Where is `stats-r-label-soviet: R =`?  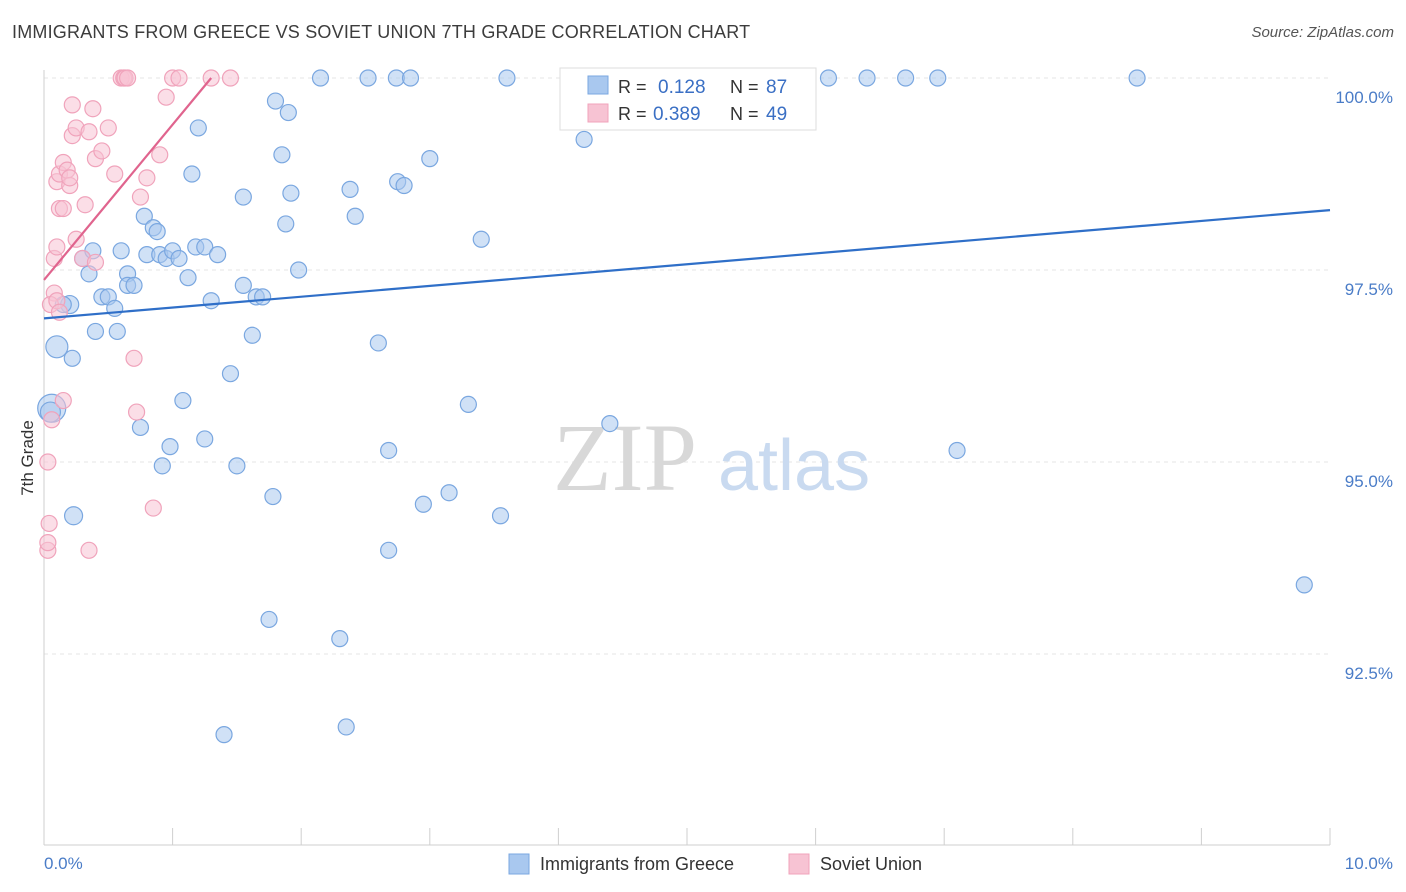 stats-r-label-soviet: R = is located at coordinates (632, 114).